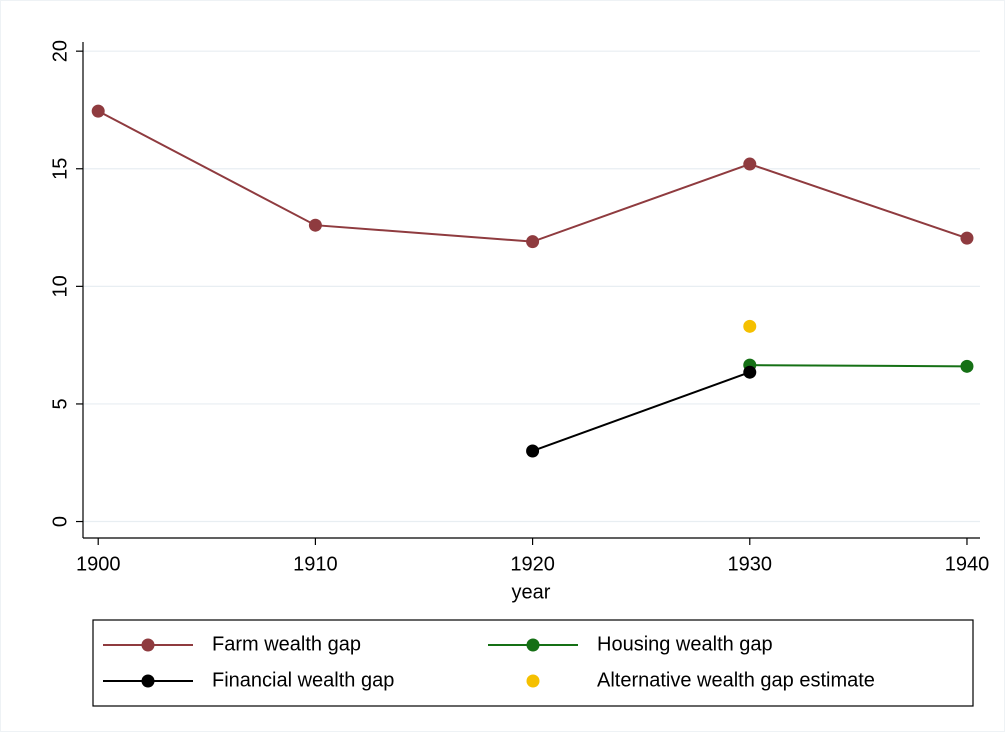 The width and height of the screenshot is (1005, 732). Describe the element at coordinates (533, 663) in the screenshot. I see `legend-box` at that location.